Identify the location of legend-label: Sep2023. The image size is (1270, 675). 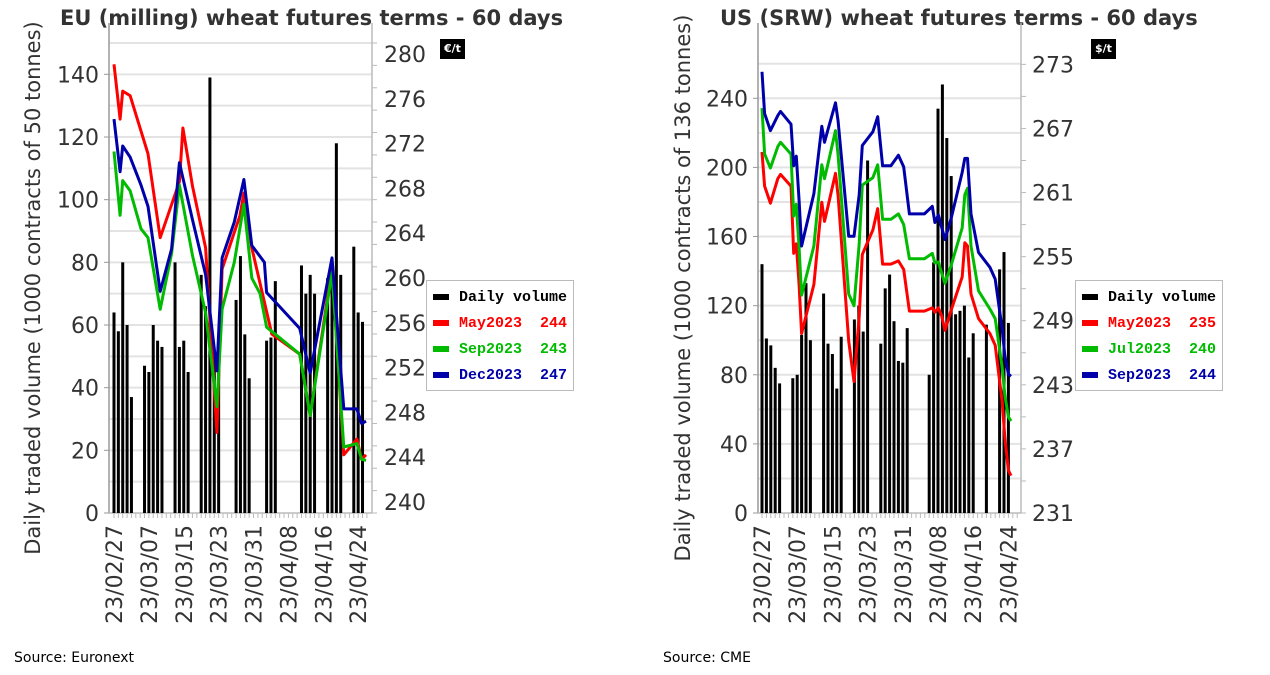
(1140, 375).